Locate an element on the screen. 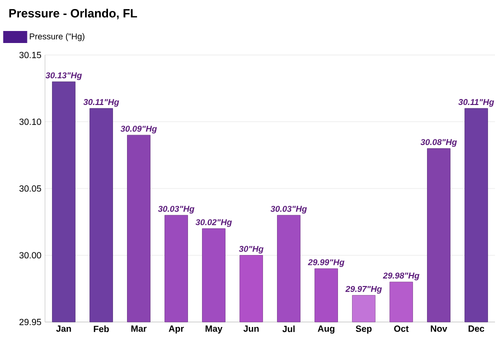 The height and width of the screenshot is (350, 500). x-tick-label: Aug is located at coordinates (326, 330).